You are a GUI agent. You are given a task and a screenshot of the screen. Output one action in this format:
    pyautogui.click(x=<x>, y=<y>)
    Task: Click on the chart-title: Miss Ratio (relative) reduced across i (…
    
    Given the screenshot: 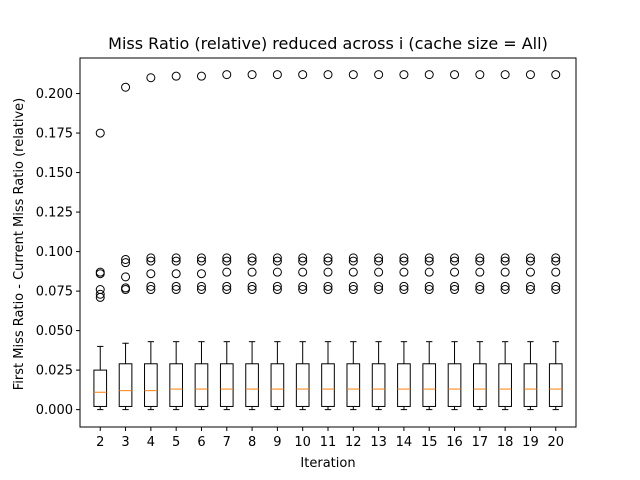 What is the action you would take?
    pyautogui.click(x=328, y=43)
    